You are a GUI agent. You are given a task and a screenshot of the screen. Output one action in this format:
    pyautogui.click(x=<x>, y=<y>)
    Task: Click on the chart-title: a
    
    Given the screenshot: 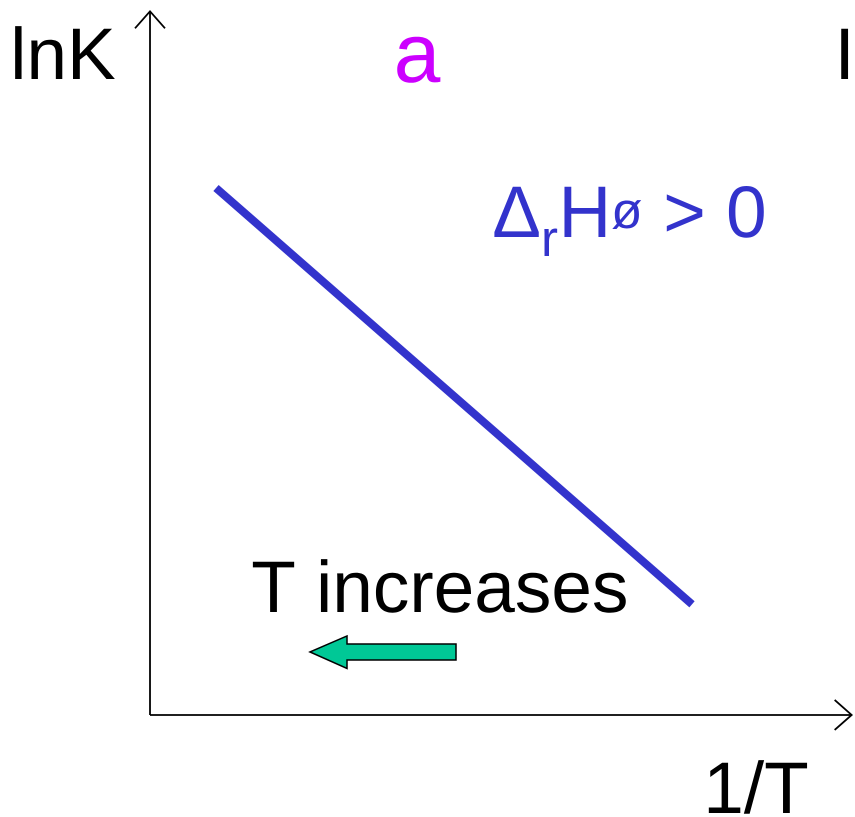 What is the action you would take?
    pyautogui.click(x=418, y=59)
    